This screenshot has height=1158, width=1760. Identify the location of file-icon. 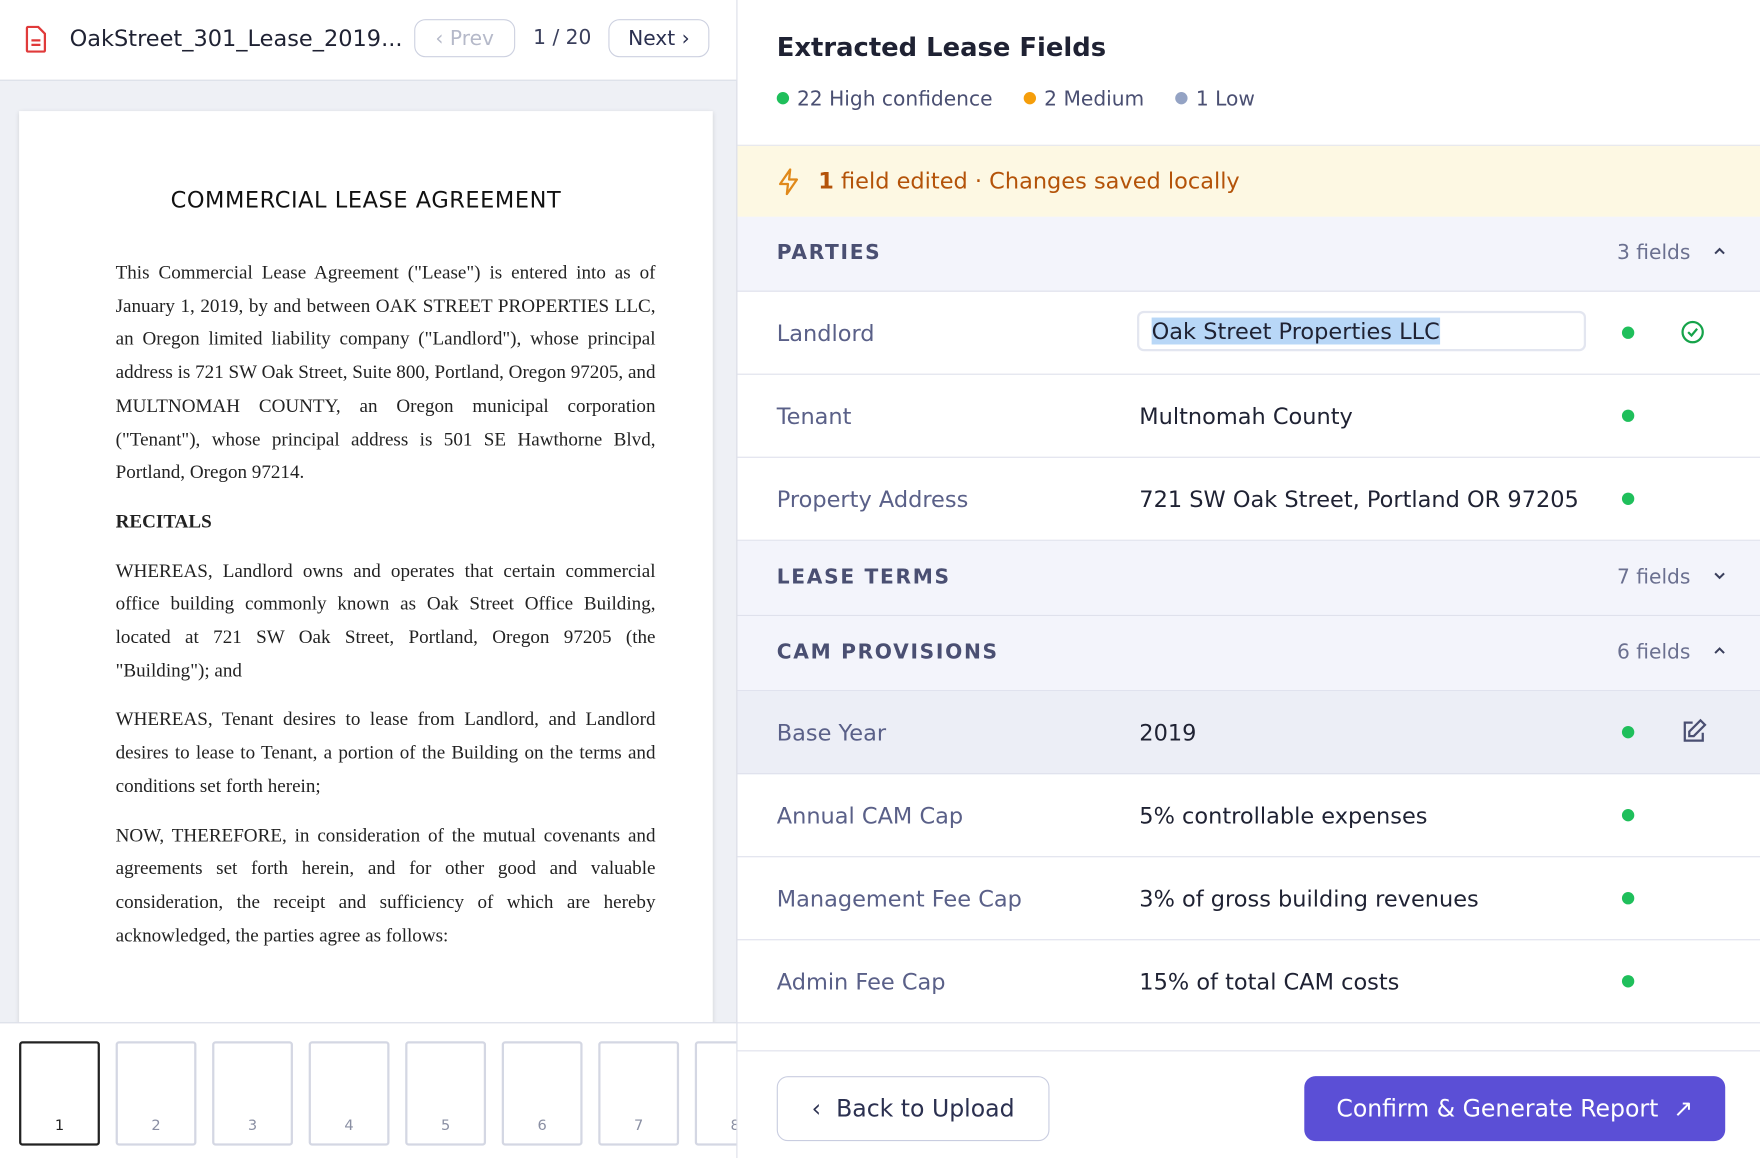
(36, 39).